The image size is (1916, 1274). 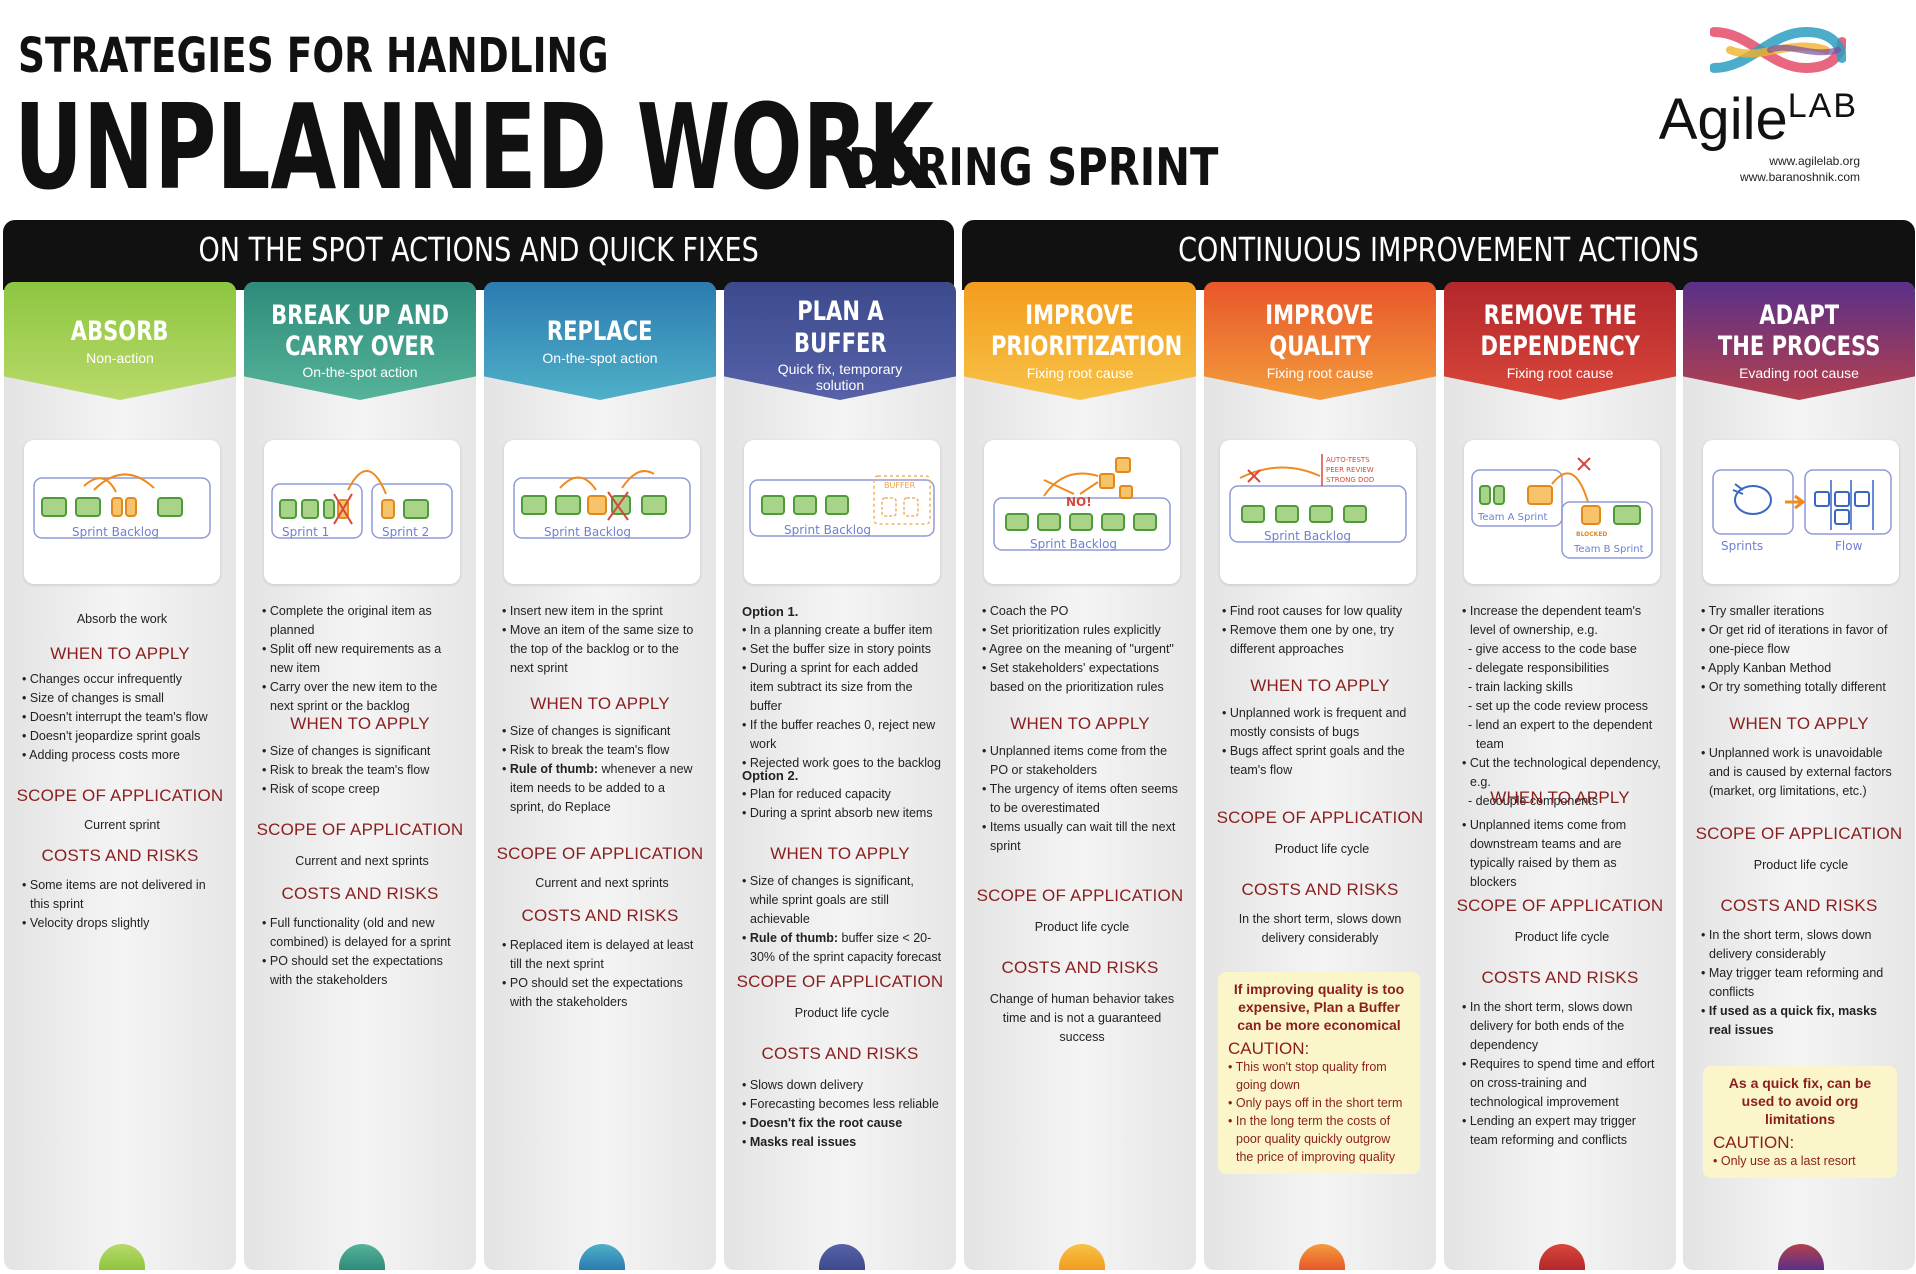 I want to click on scope-value: Current sprint, so click(x=122, y=825).